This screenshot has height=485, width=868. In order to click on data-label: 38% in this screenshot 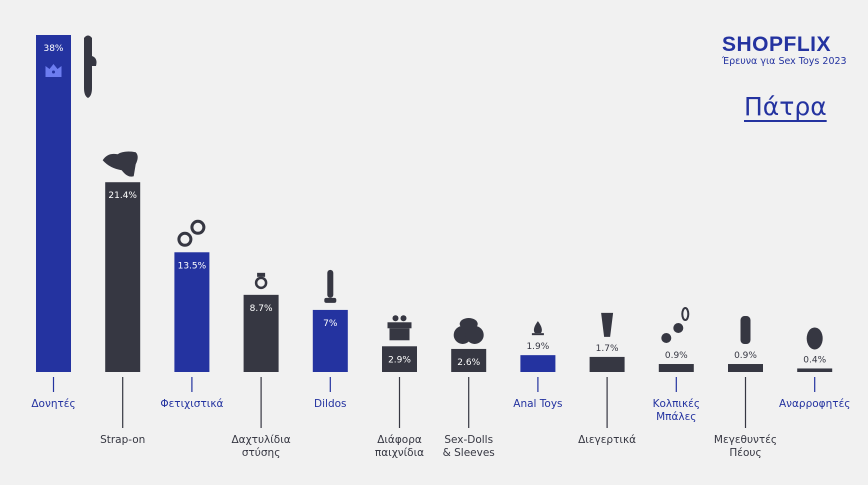, I will do `click(53, 49)`.